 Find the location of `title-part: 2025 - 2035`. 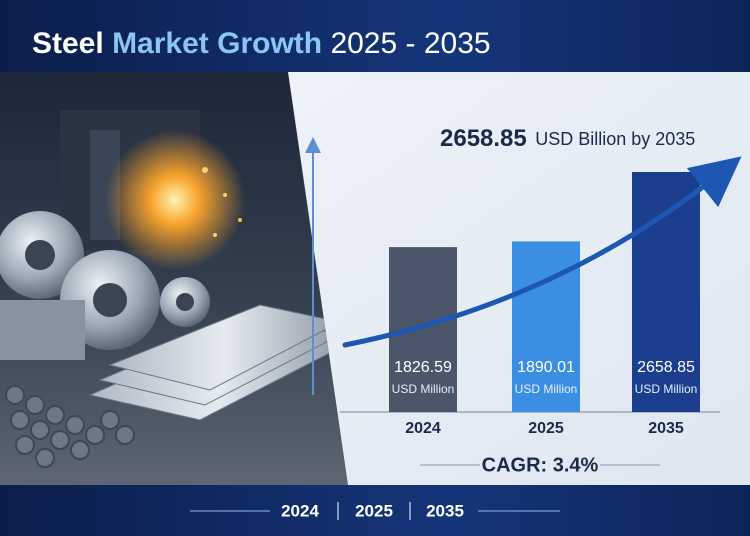

title-part: 2025 - 2035 is located at coordinates (410, 43).